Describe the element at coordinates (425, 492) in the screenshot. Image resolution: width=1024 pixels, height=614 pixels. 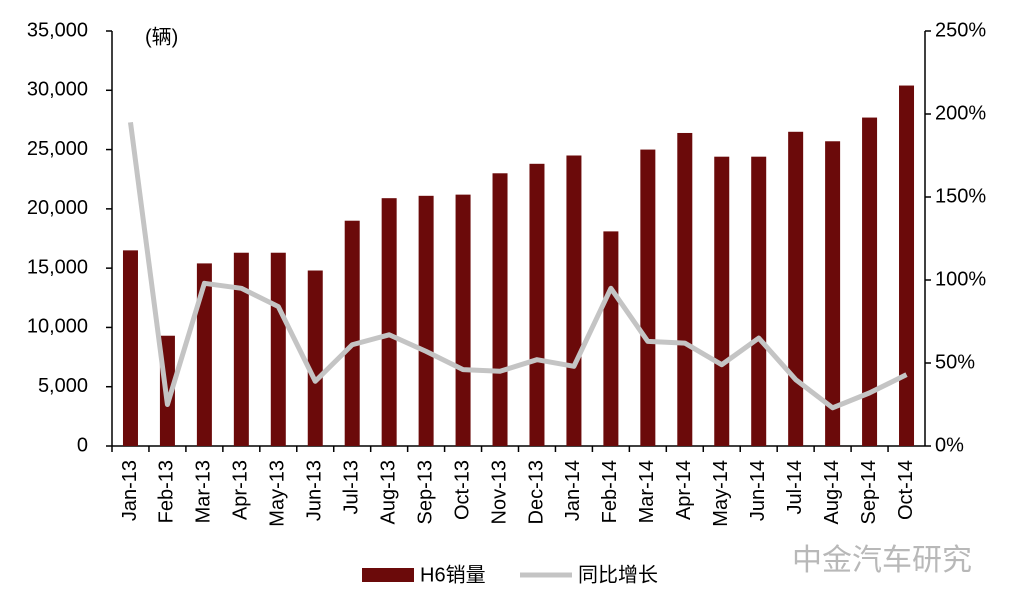
I see `x-tick-label: Sep-13` at that location.